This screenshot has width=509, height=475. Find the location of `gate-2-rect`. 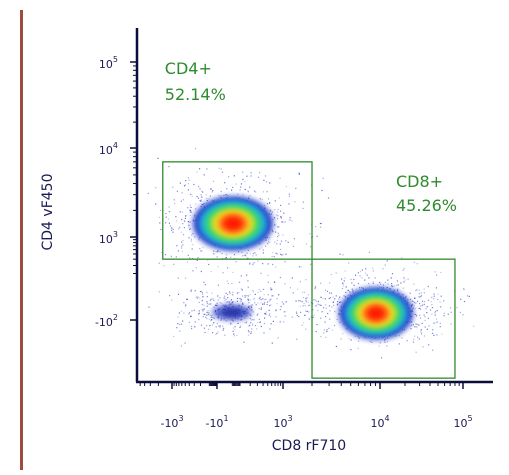

gate-2-rect is located at coordinates (383, 318).